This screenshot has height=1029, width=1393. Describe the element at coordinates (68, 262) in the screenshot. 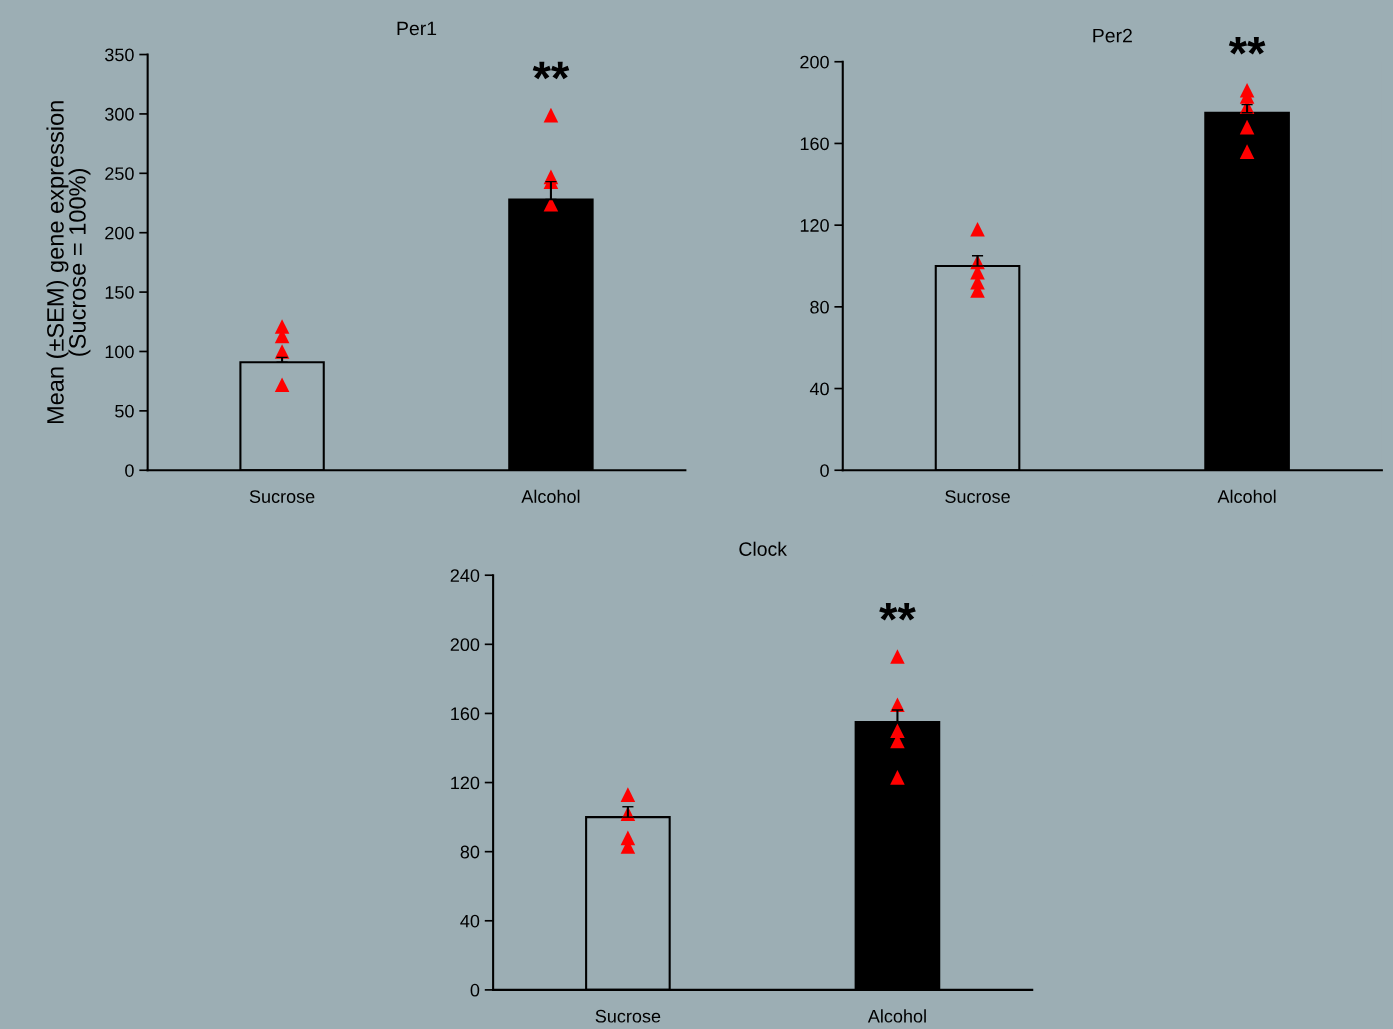

I see `y-axis-title: Mean (±SEM) gene expression (Sucrose = 100%)` at that location.